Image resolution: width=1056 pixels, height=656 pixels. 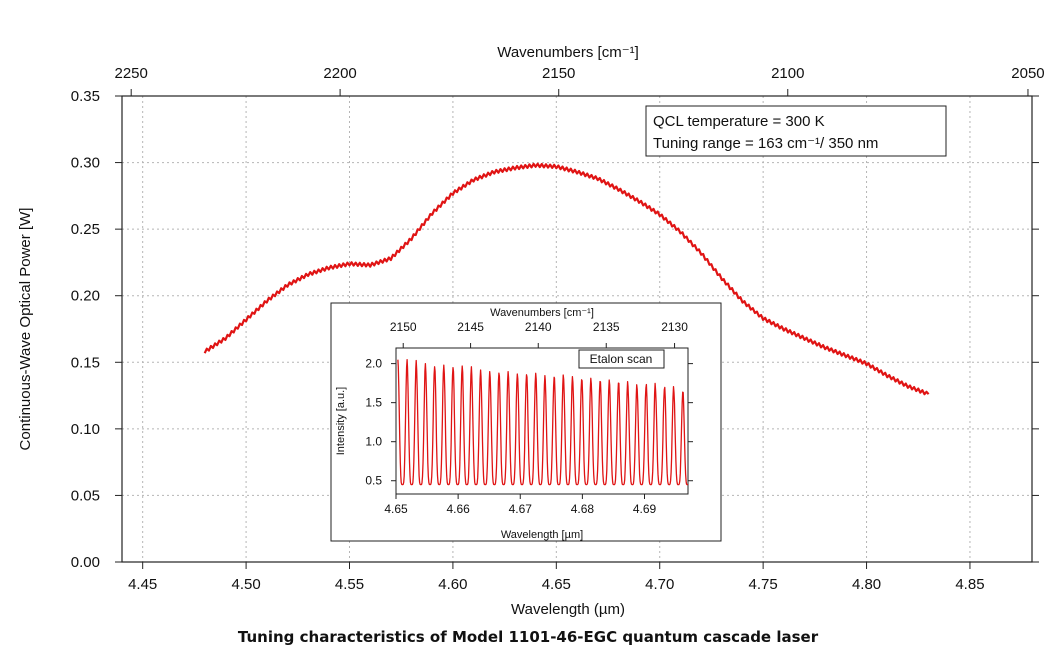 I want to click on main-top-tick-label: 2250, so click(x=131, y=73).